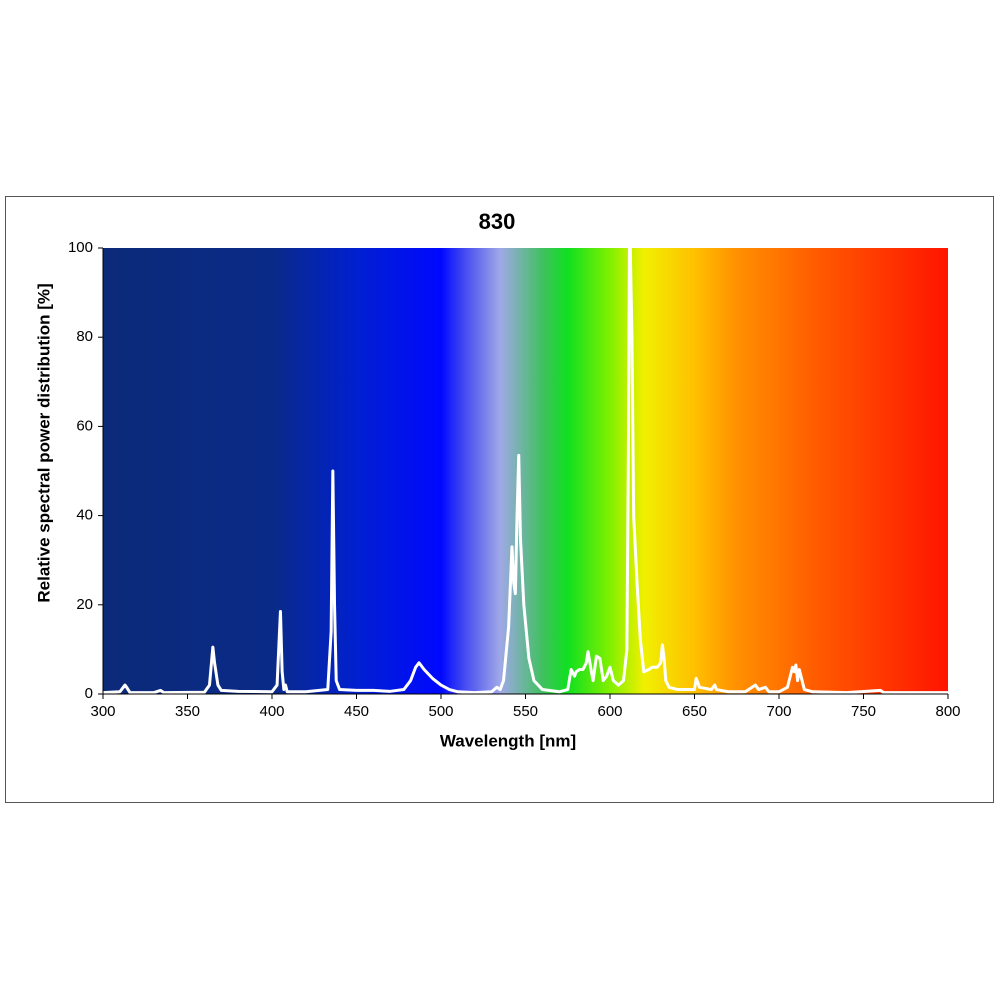 Image resolution: width=1000 pixels, height=1005 pixels. I want to click on y-tick-label: 20, so click(84, 604).